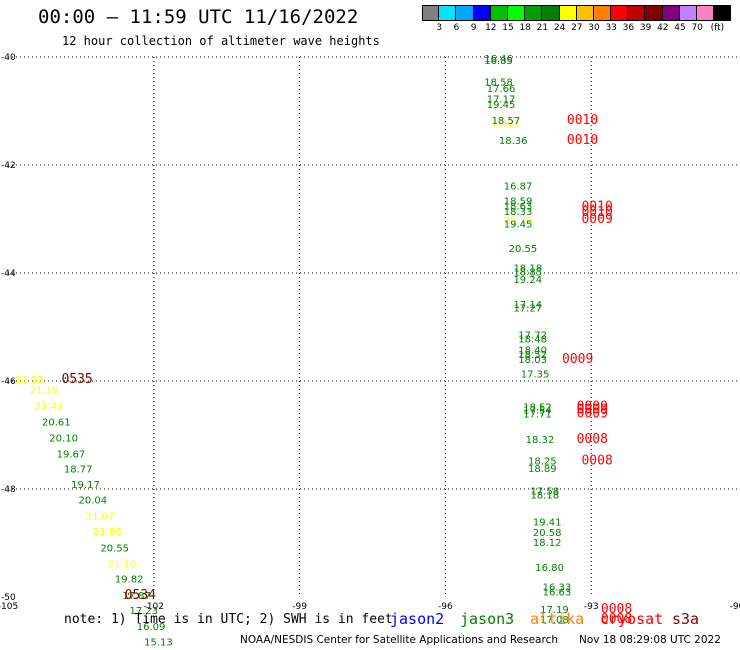 The width and height of the screenshot is (740, 650). Describe the element at coordinates (532, 339) in the screenshot. I see `wave-height-label: 18.48` at that location.